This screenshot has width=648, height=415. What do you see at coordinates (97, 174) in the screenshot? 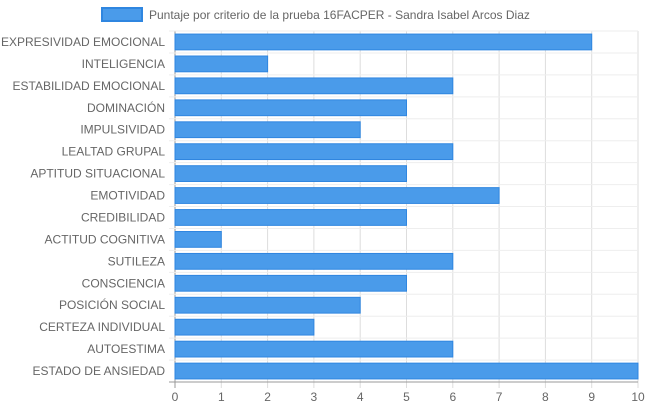
I see `y-tick-label: APTITUD SITUACIONAL` at bounding box center [97, 174].